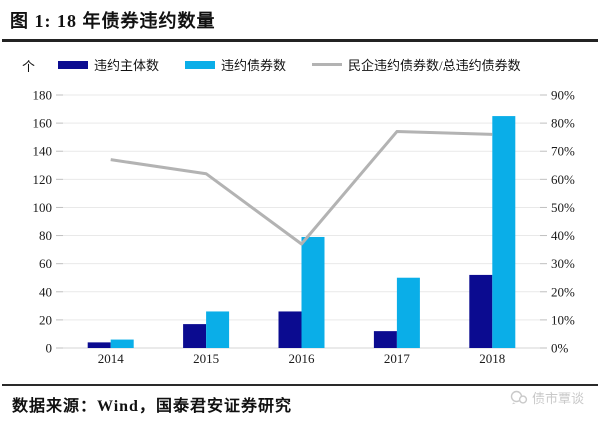 The width and height of the screenshot is (600, 425). I want to click on right-axis-tick-label: 60%, so click(563, 179).